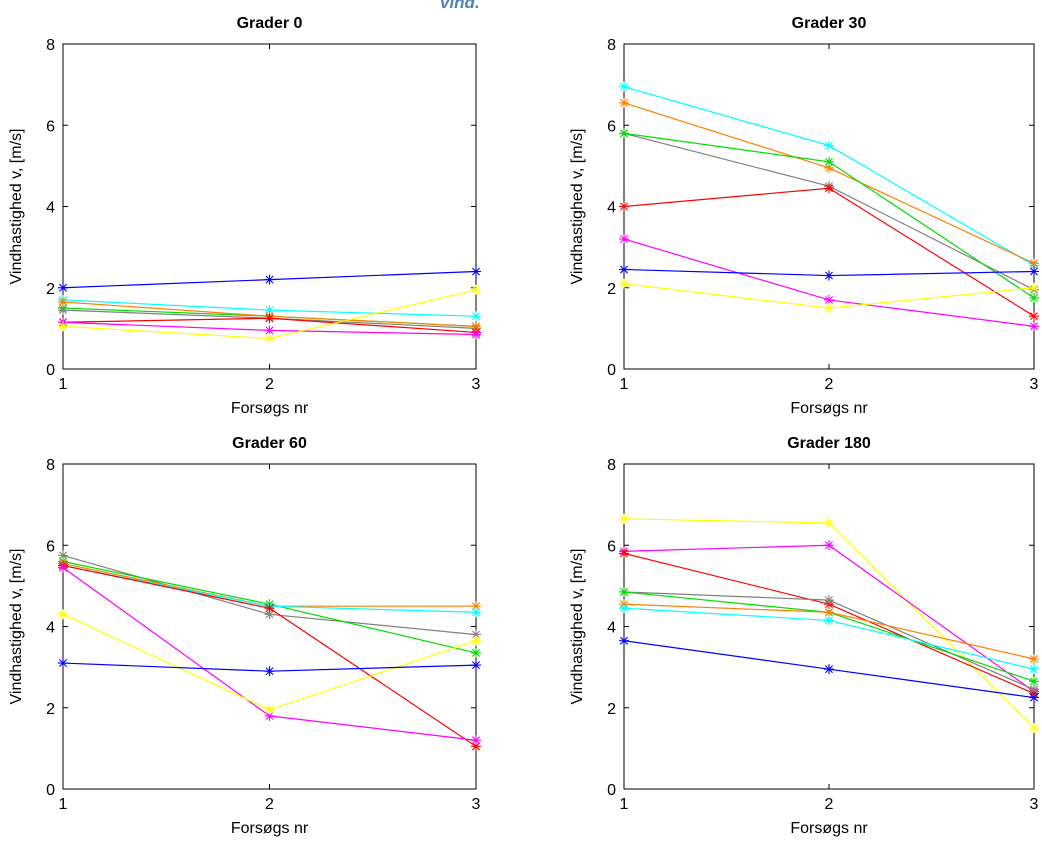 This screenshot has width=1042, height=852. Describe the element at coordinates (577, 207) in the screenshot. I see `y-axis-label: Vindhastighed v, [m/s]` at that location.